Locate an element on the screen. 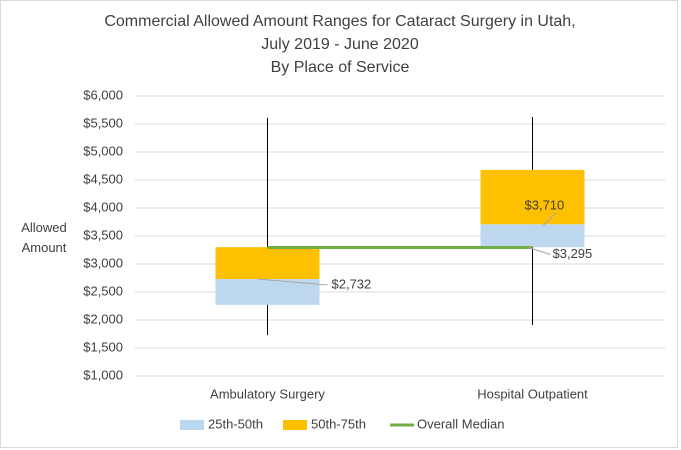  data-label: $2,732 is located at coordinates (352, 283).